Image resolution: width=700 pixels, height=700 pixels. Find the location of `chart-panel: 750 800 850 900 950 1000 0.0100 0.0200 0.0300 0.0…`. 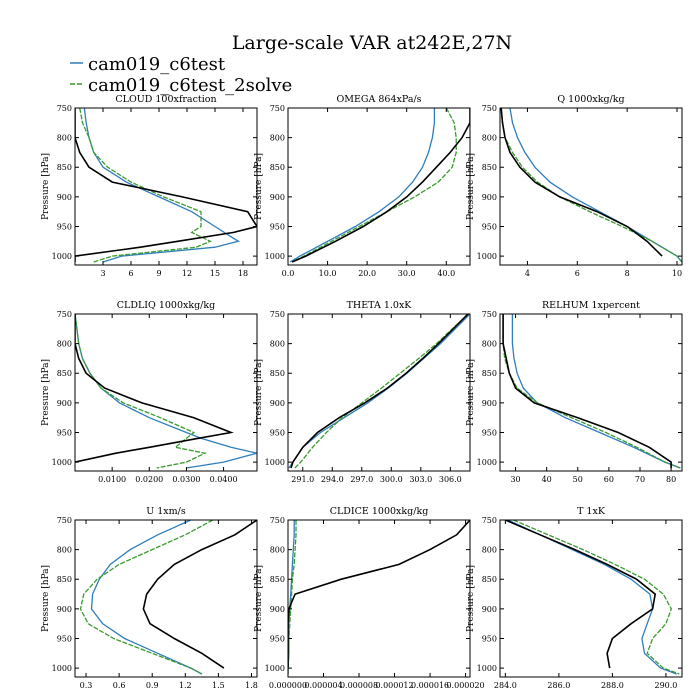

chart-panel: 750 800 850 900 950 1000 0.0100 0.0200 0.0300 0.0… is located at coordinates (149, 392).